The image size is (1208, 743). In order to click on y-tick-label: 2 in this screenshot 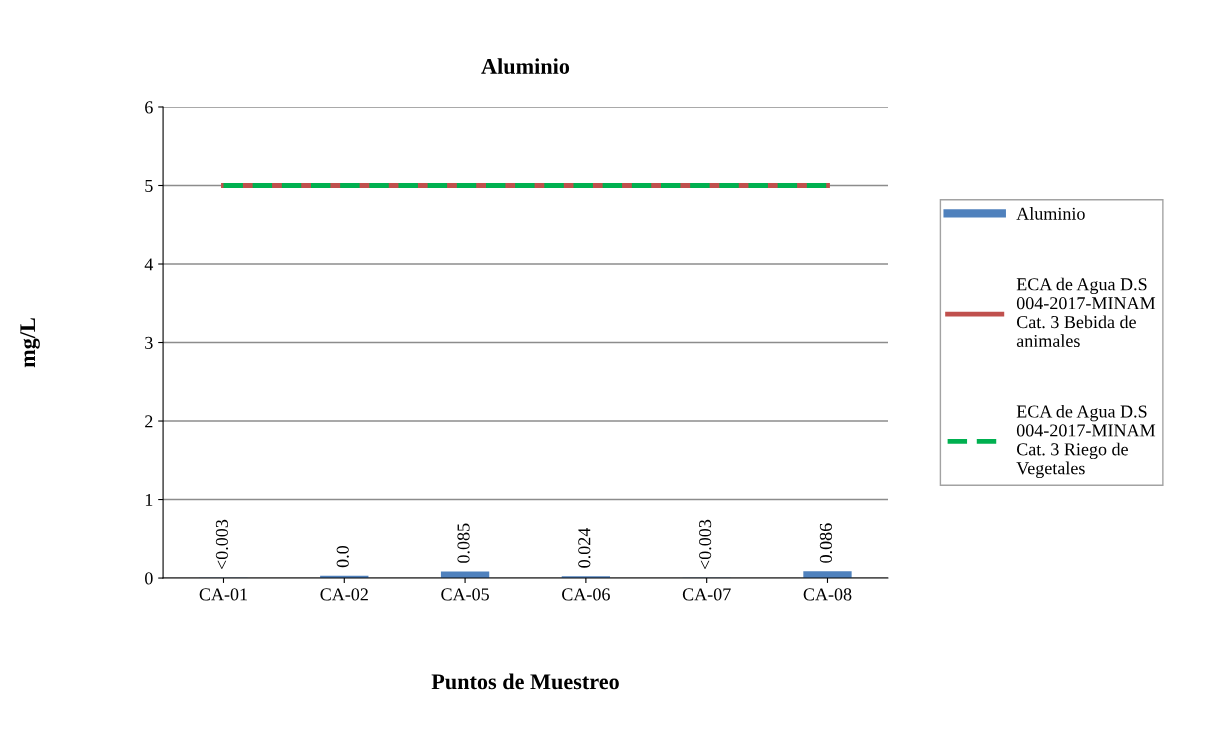, I will do `click(149, 421)`.